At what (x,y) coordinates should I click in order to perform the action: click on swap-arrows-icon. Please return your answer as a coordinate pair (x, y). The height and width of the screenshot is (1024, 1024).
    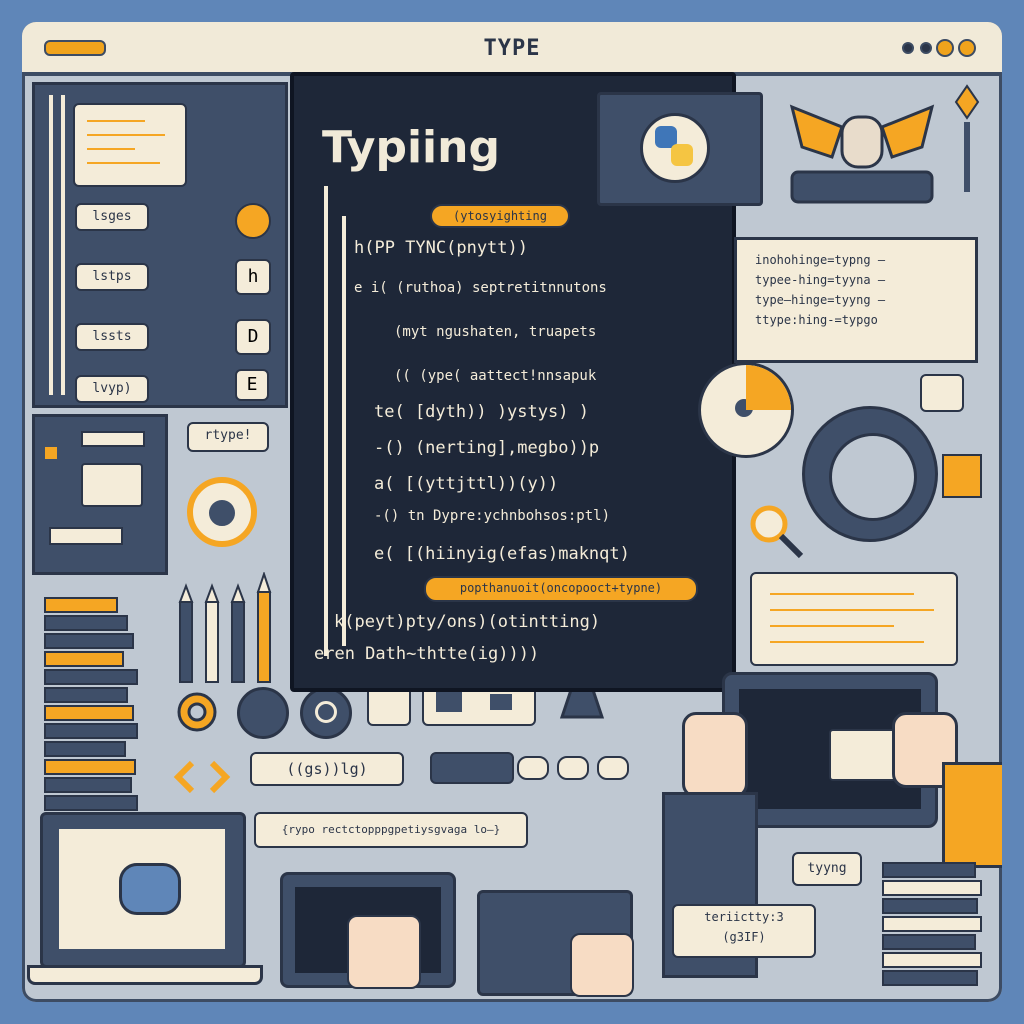
    Looking at the image, I should click on (202, 777).